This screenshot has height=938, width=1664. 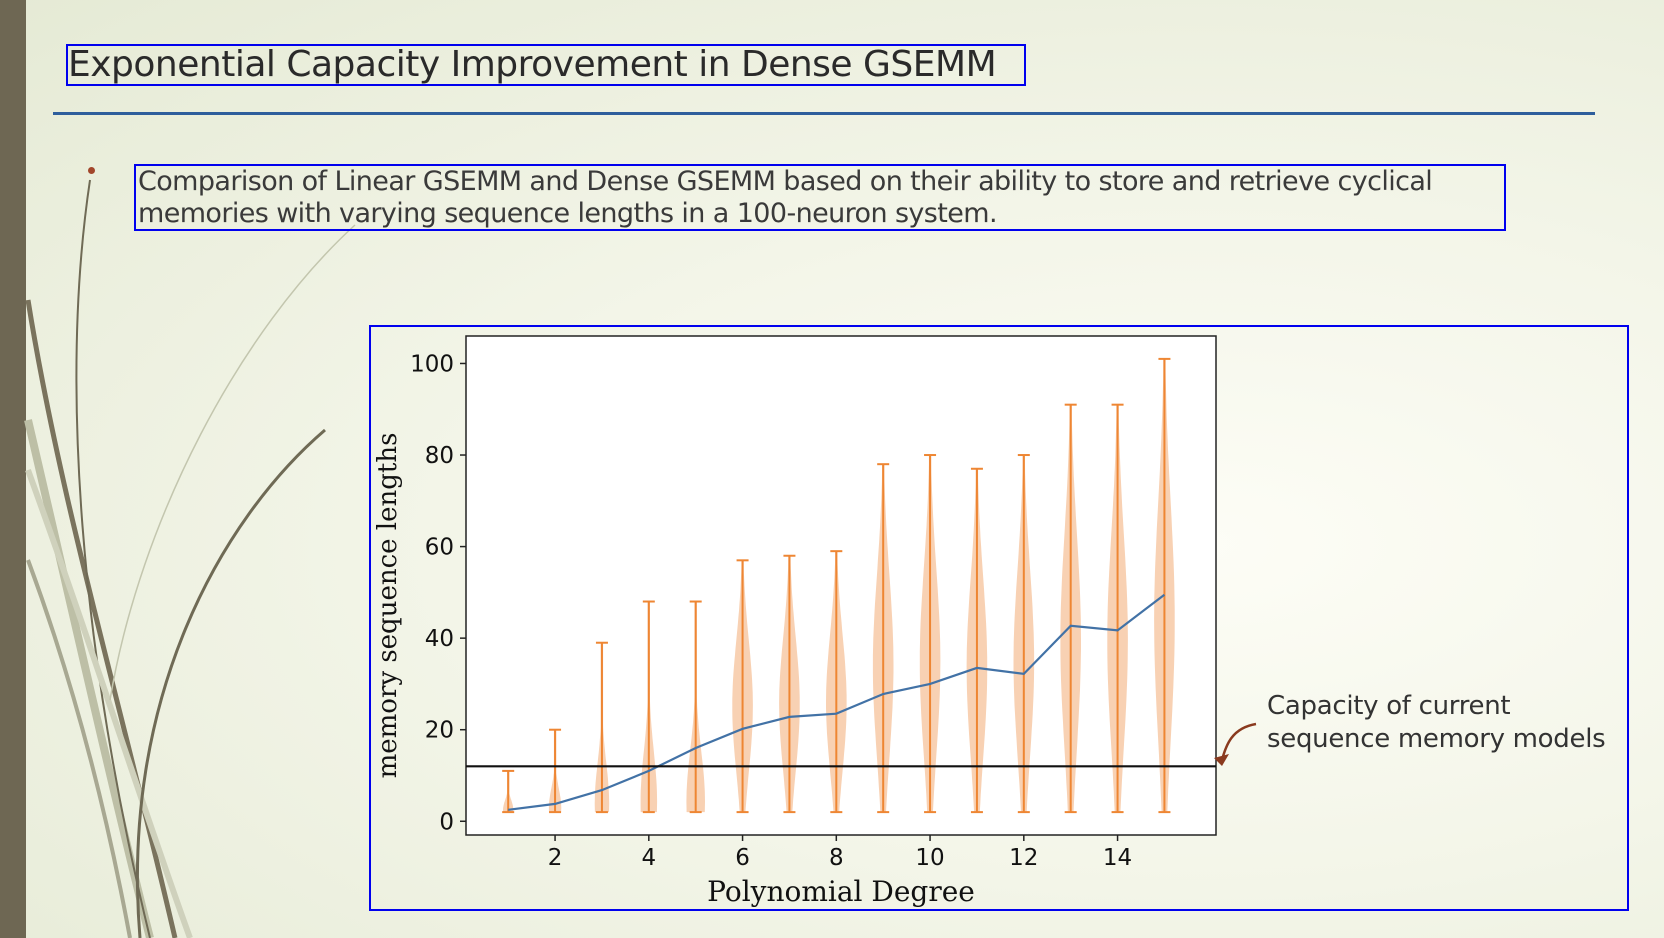 I want to click on annotation-line-2: sequence memory models, so click(x=1436, y=739).